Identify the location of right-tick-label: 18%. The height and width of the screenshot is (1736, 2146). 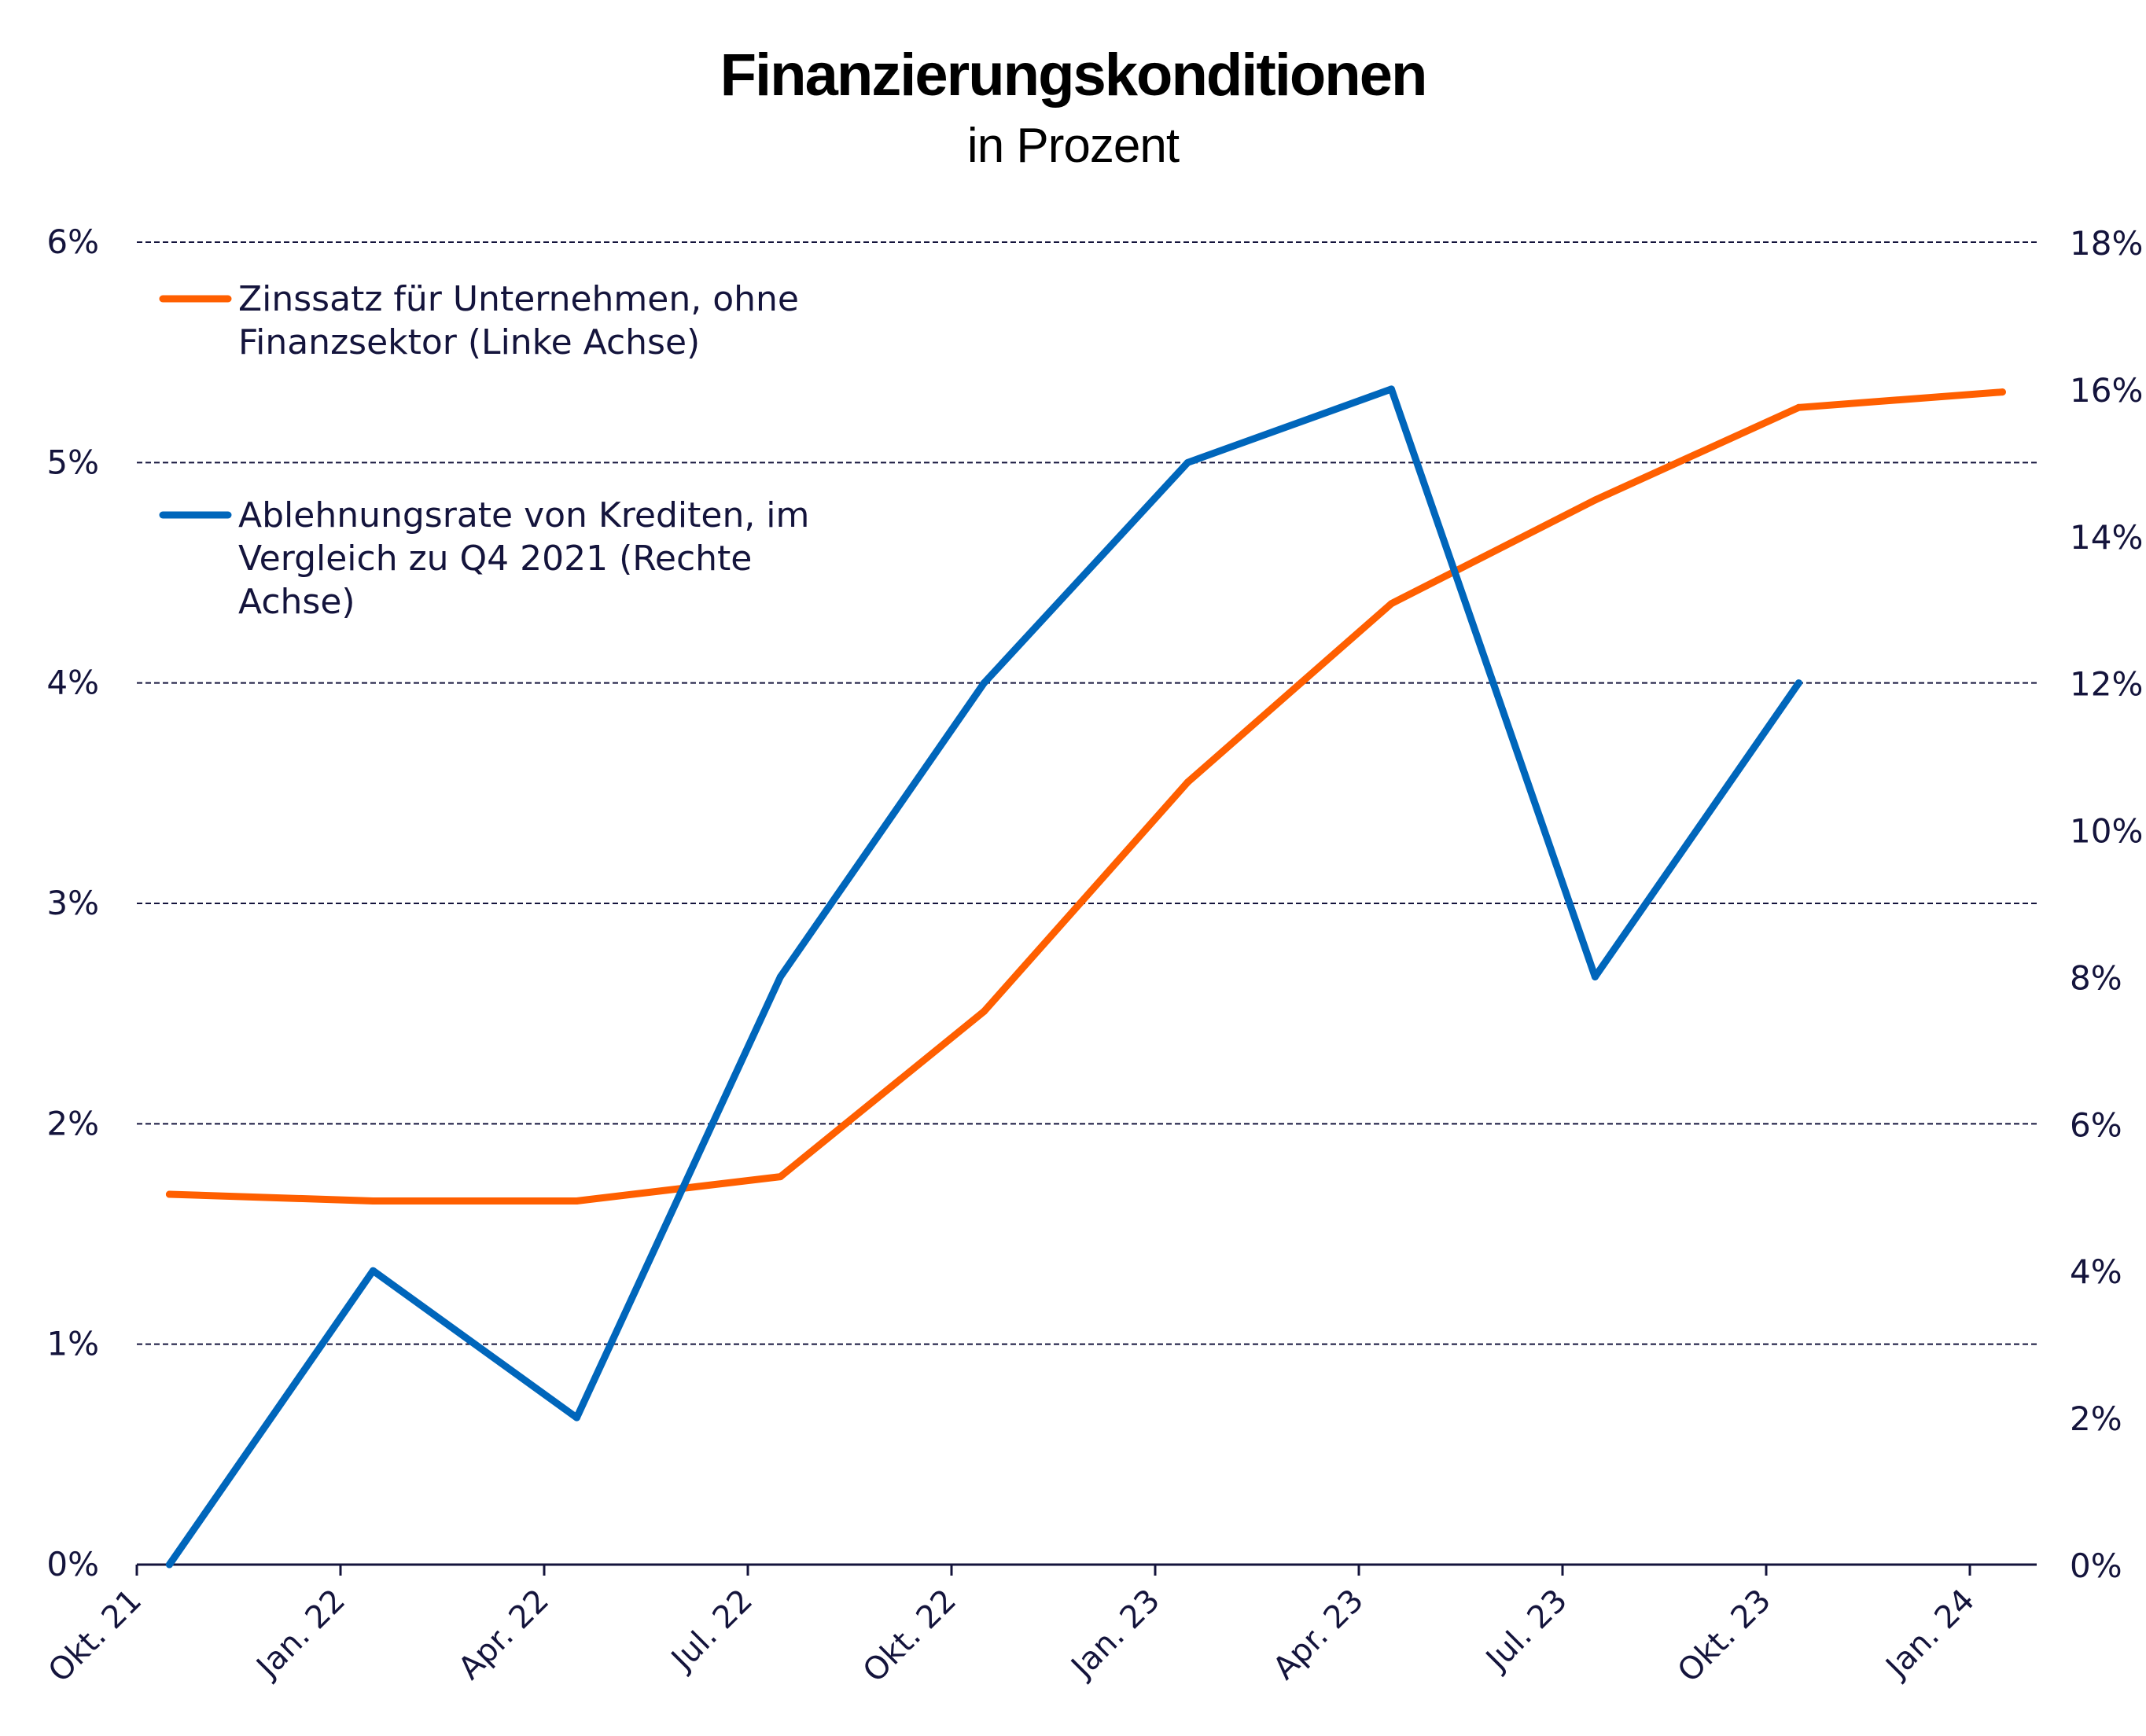
(2106, 244).